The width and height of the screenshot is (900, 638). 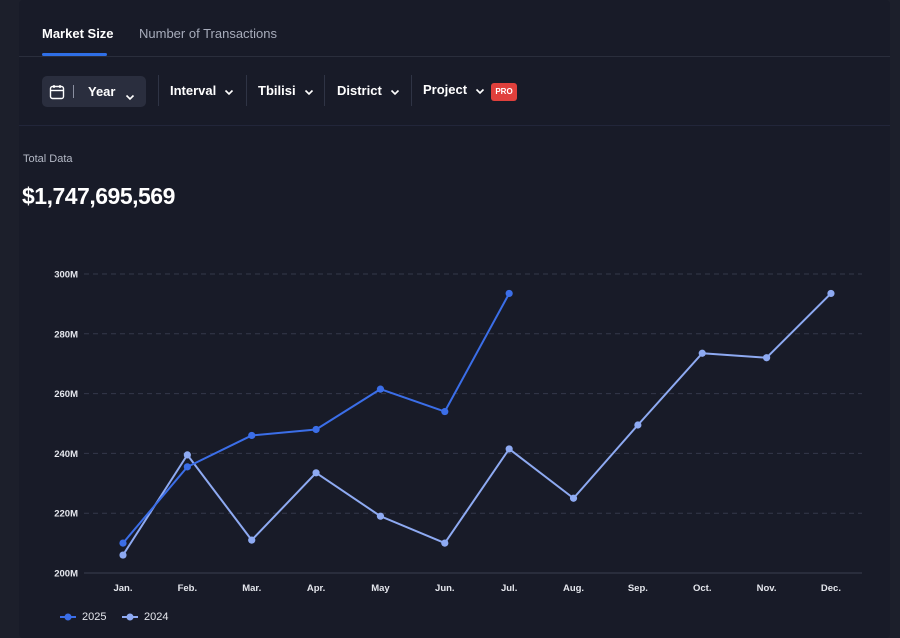 What do you see at coordinates (73, 91) in the screenshot?
I see `period-divider` at bounding box center [73, 91].